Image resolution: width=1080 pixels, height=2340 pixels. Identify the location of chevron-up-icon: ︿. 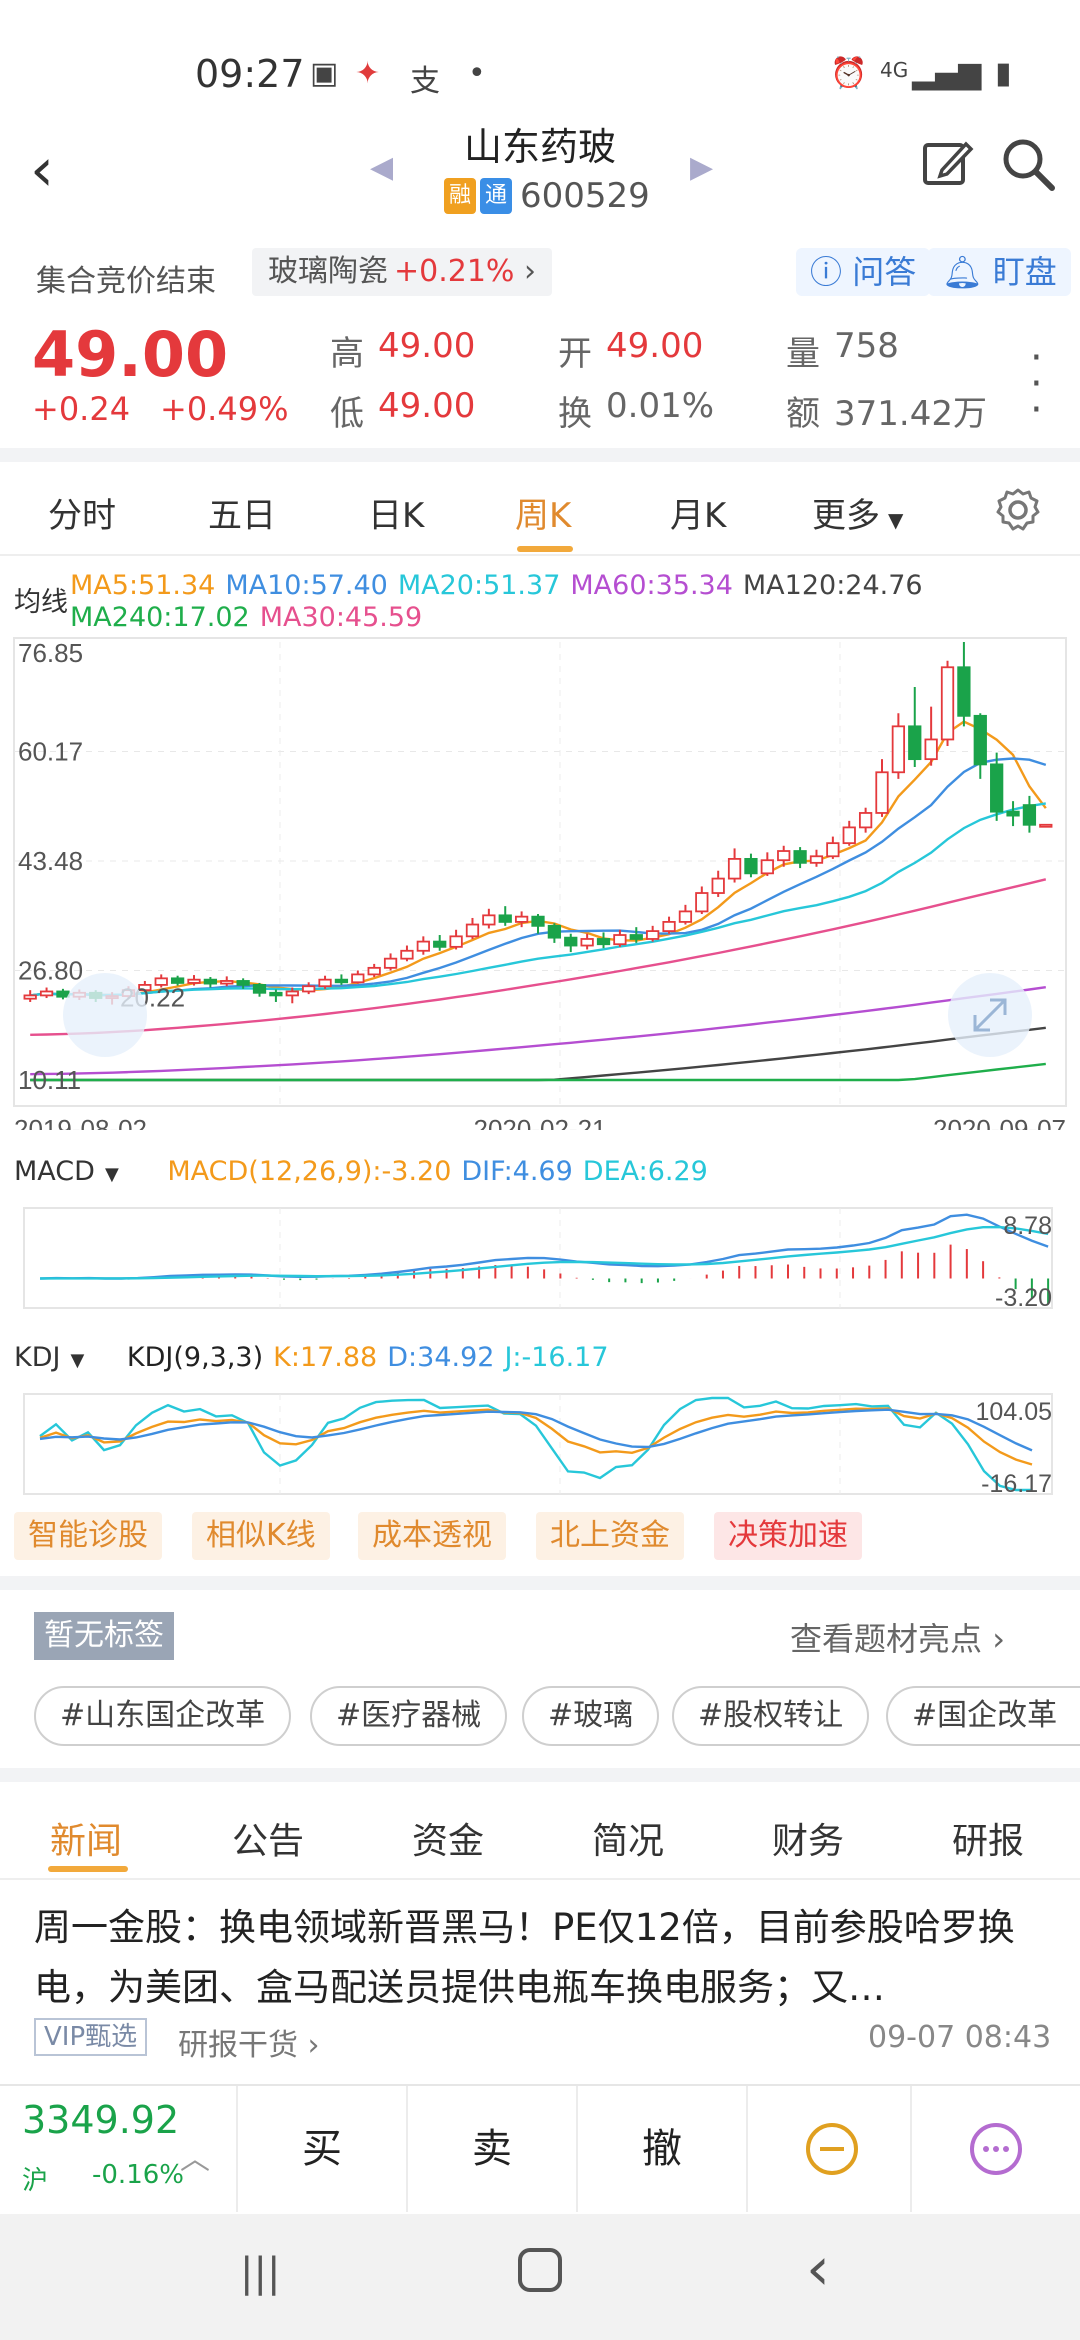
(195, 2159).